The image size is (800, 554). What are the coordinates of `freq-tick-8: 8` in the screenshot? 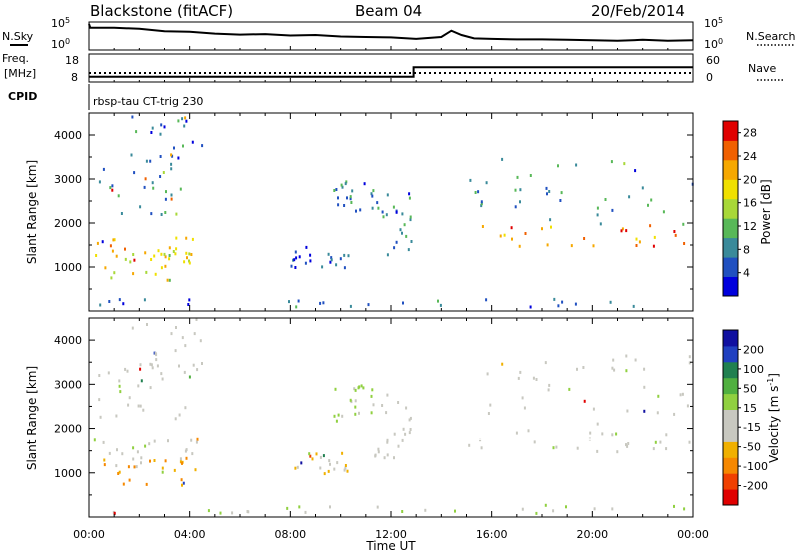 It's located at (74, 77).